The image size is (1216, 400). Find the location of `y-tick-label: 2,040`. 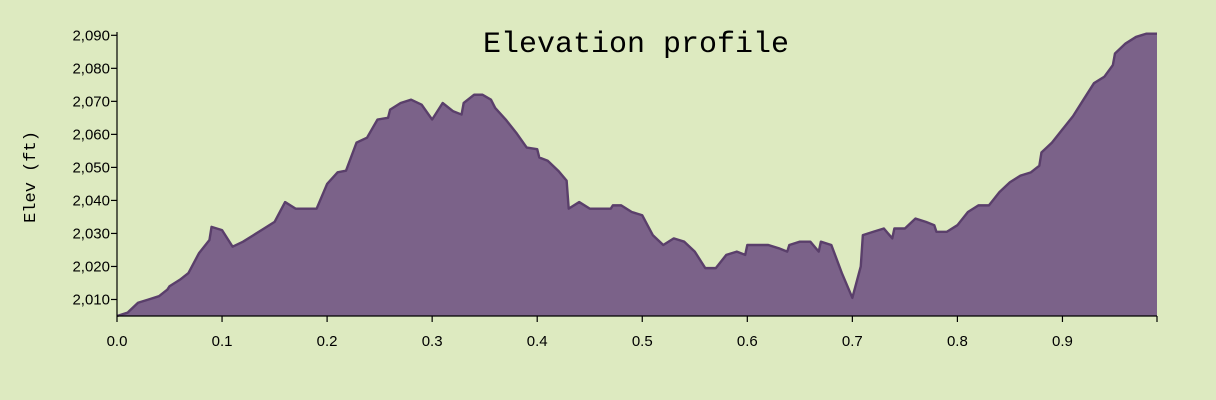

y-tick-label: 2,040 is located at coordinates (91, 200).